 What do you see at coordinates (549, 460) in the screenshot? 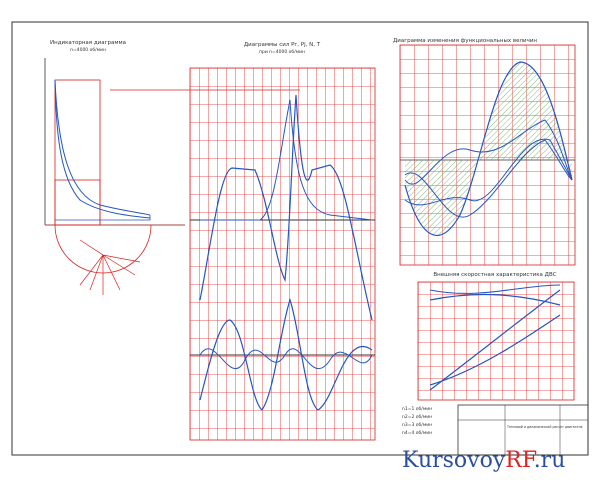
I see `watermark-suffix: .ru` at bounding box center [549, 460].